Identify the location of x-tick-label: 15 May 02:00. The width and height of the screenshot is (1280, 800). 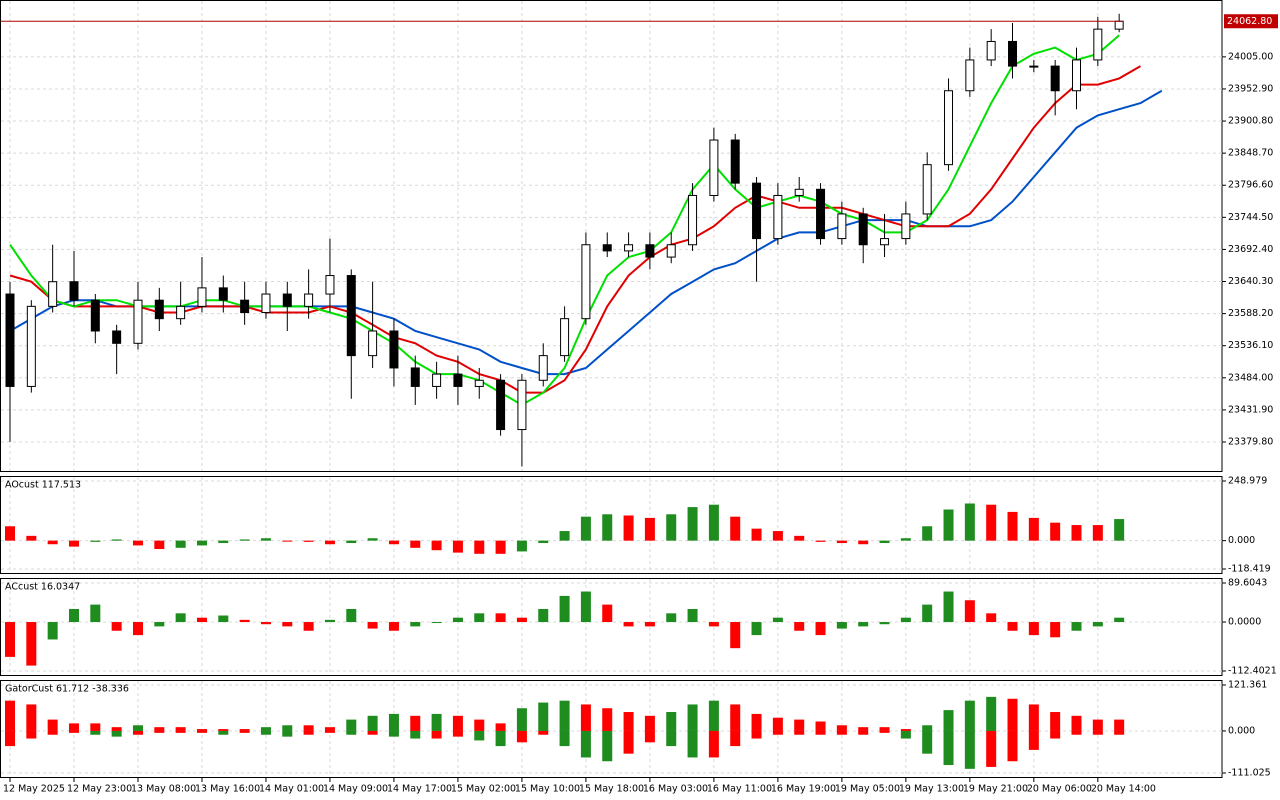
(483, 789).